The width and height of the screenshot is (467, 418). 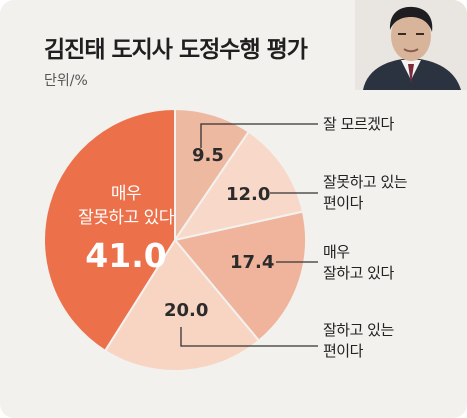 I want to click on legend-dont-know: 잘 모르겠다, so click(x=358, y=124).